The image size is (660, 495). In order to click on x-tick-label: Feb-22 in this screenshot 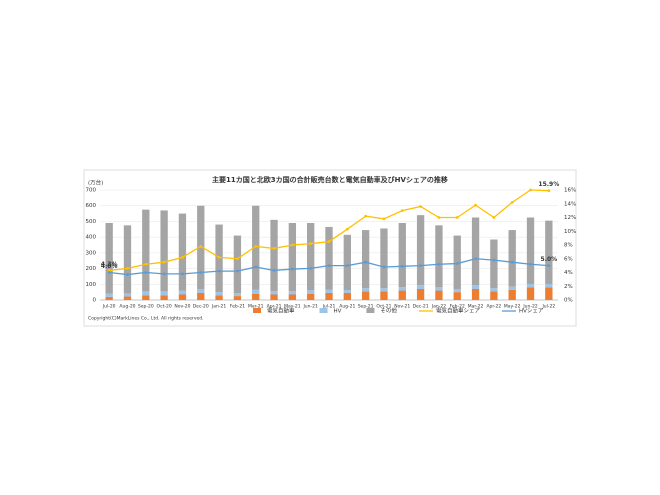, I will do `click(457, 307)`.